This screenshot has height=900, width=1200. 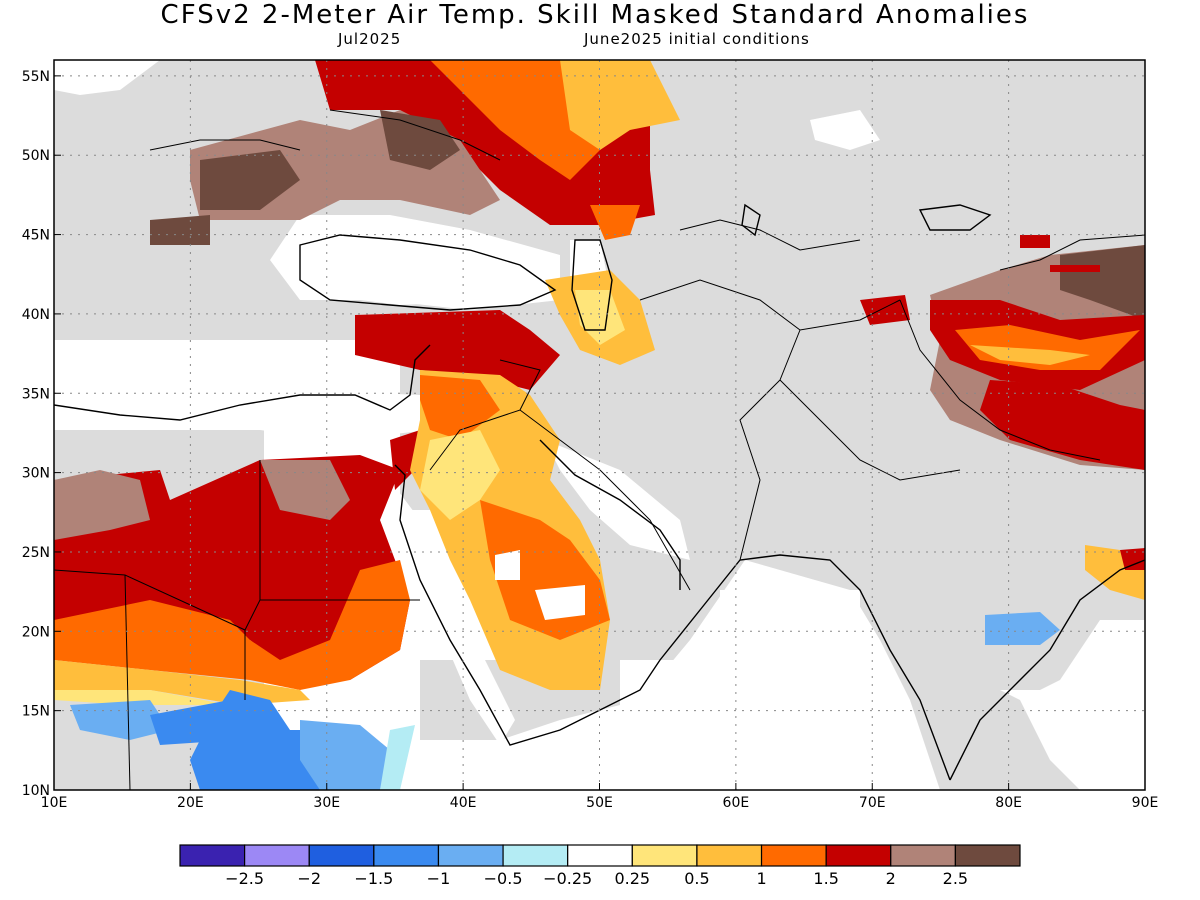 What do you see at coordinates (1145, 803) in the screenshot?
I see `x-tick-label: 90E` at bounding box center [1145, 803].